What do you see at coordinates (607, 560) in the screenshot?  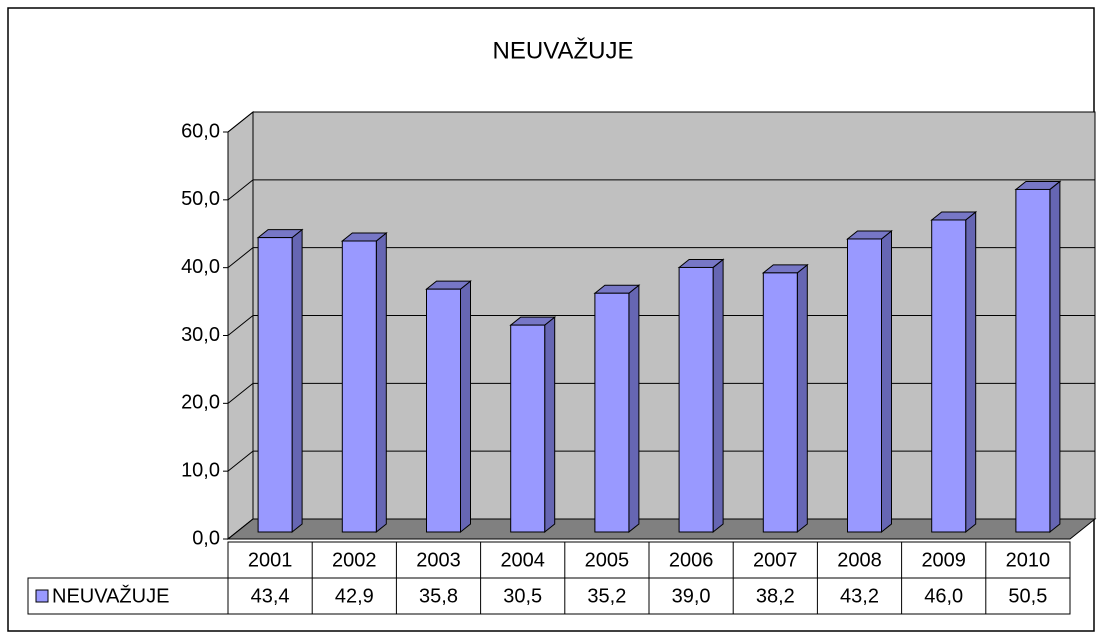 I see `x-tick-label: 2005` at bounding box center [607, 560].